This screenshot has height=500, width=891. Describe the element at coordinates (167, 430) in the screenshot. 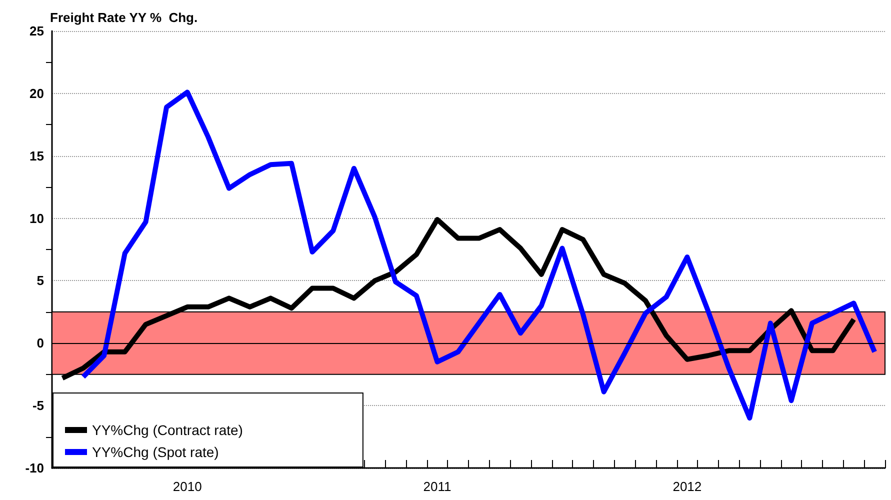

I see `legend-label: YY%Chg (Contract rate)` at that location.